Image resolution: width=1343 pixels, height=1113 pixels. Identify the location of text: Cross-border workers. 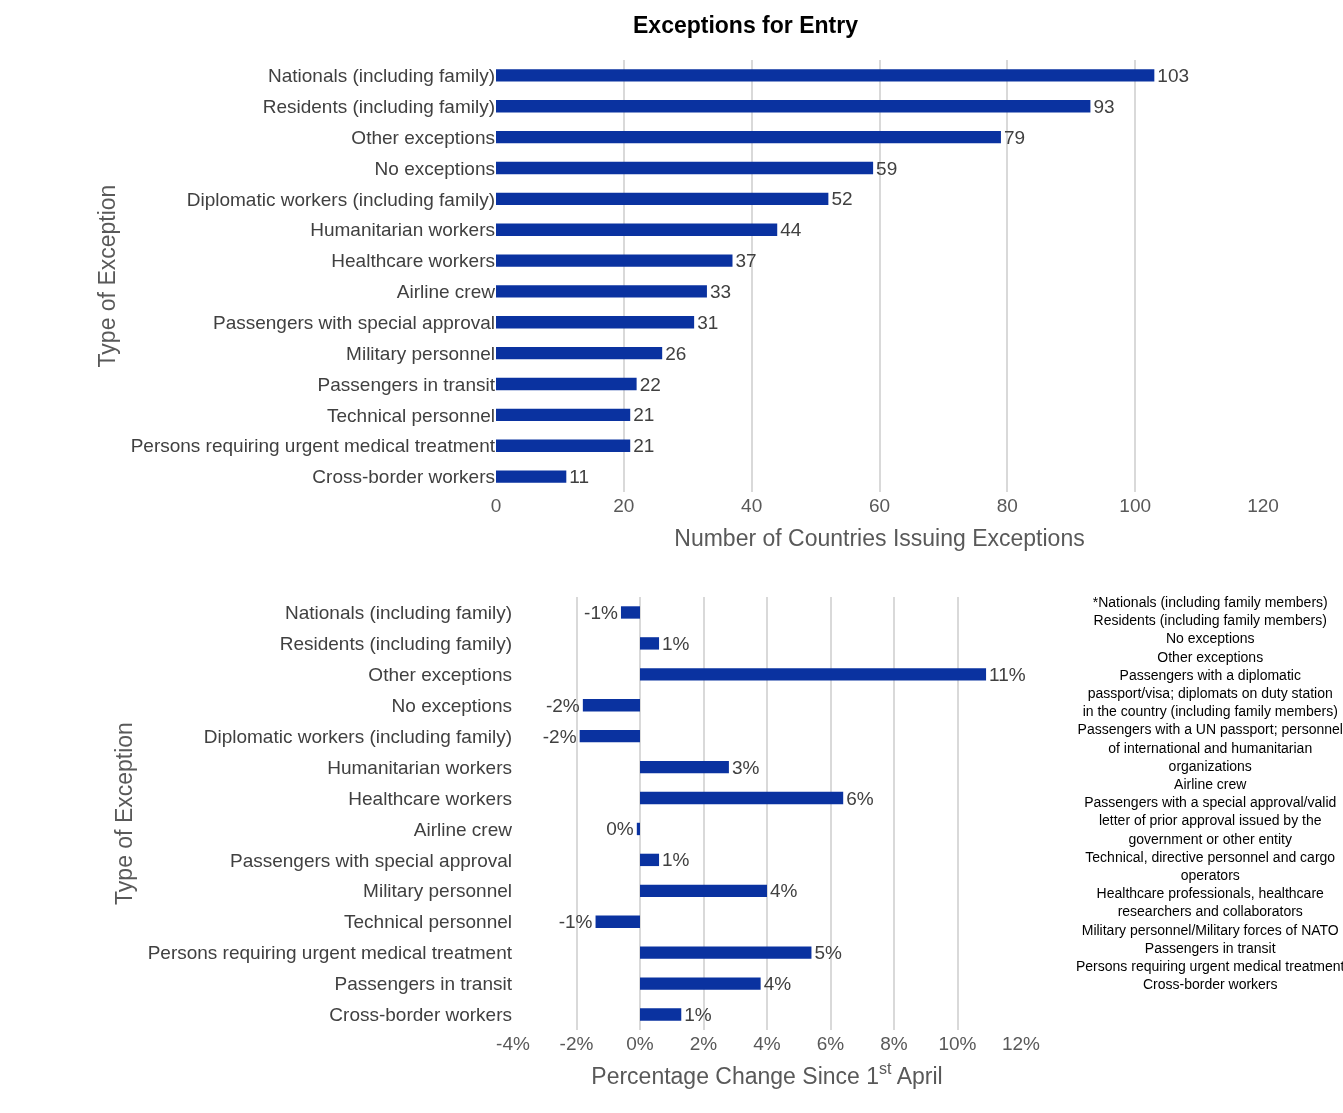
(1210, 984).